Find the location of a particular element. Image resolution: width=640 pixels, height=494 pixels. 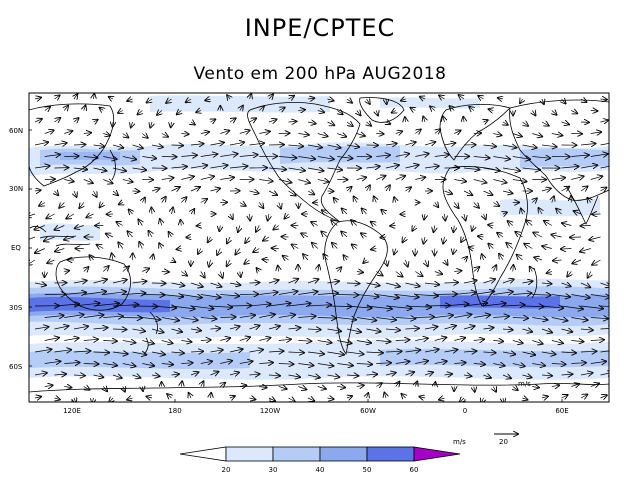

reference-value-label: 20 is located at coordinates (503, 442).